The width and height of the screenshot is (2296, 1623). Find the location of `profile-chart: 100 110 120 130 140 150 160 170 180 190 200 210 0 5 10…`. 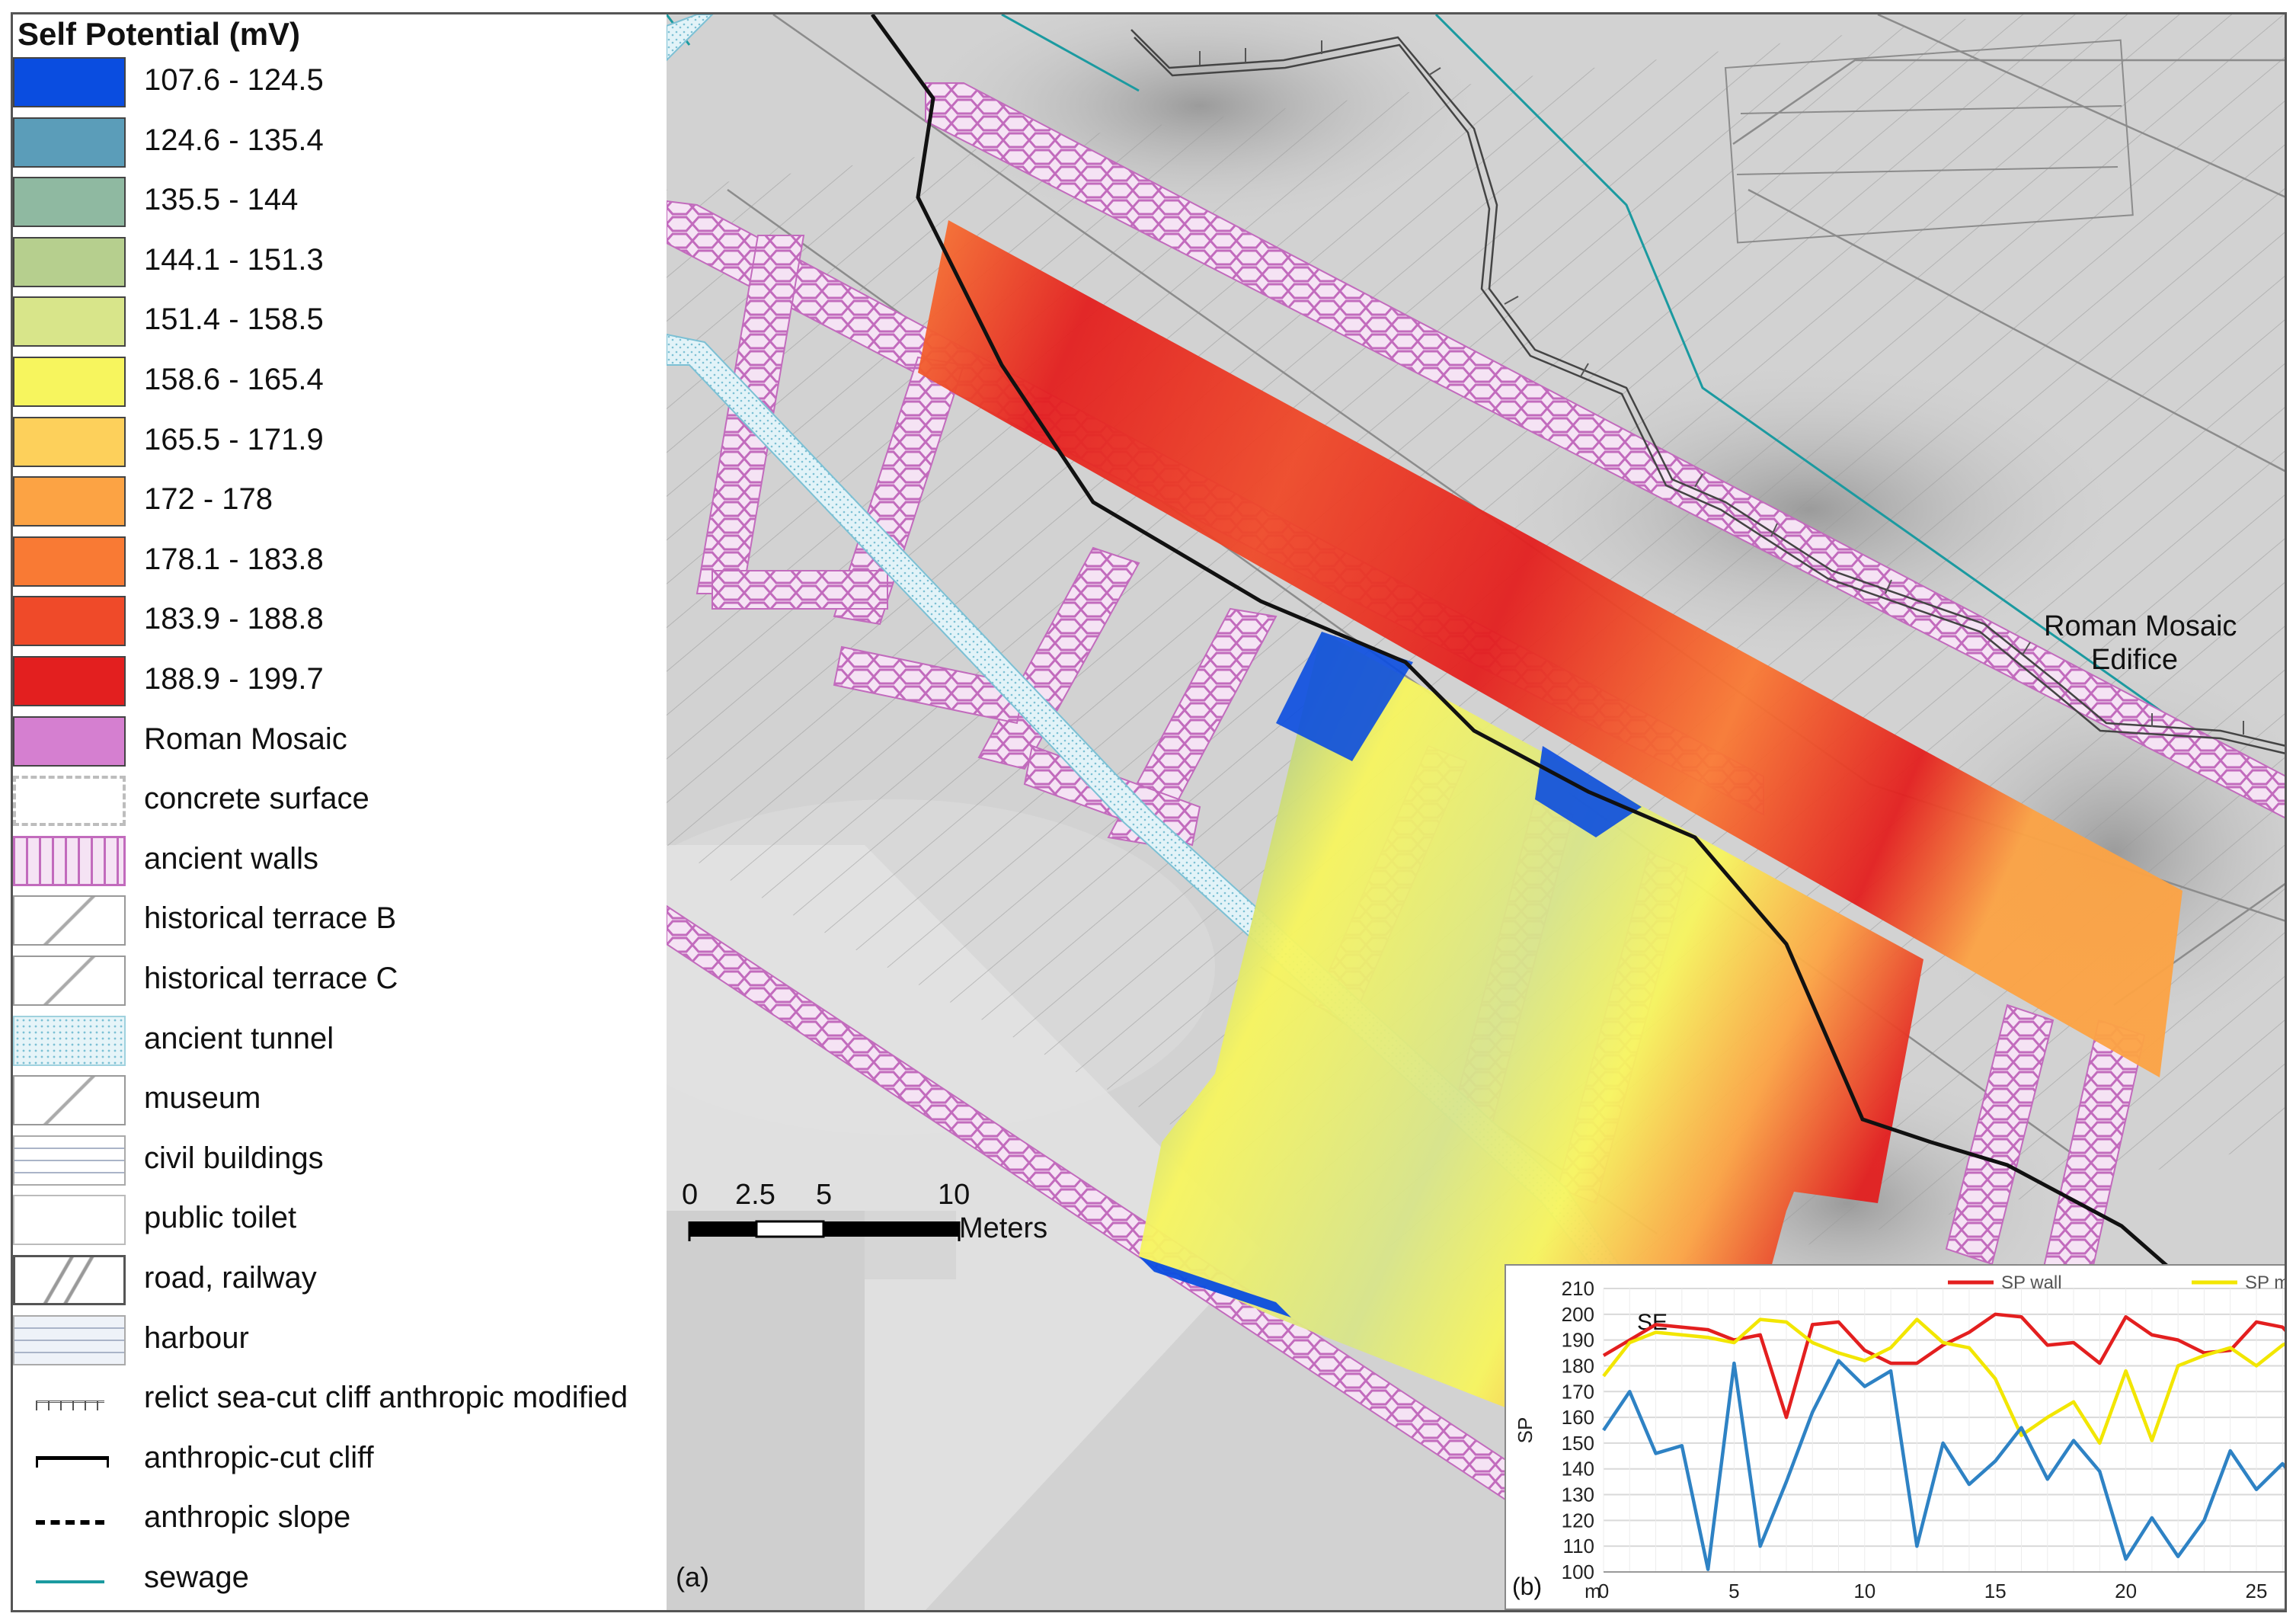

profile-chart: 100 110 120 130 140 150 160 170 180 190 200 210 0 5 10… is located at coordinates (1895, 1437).